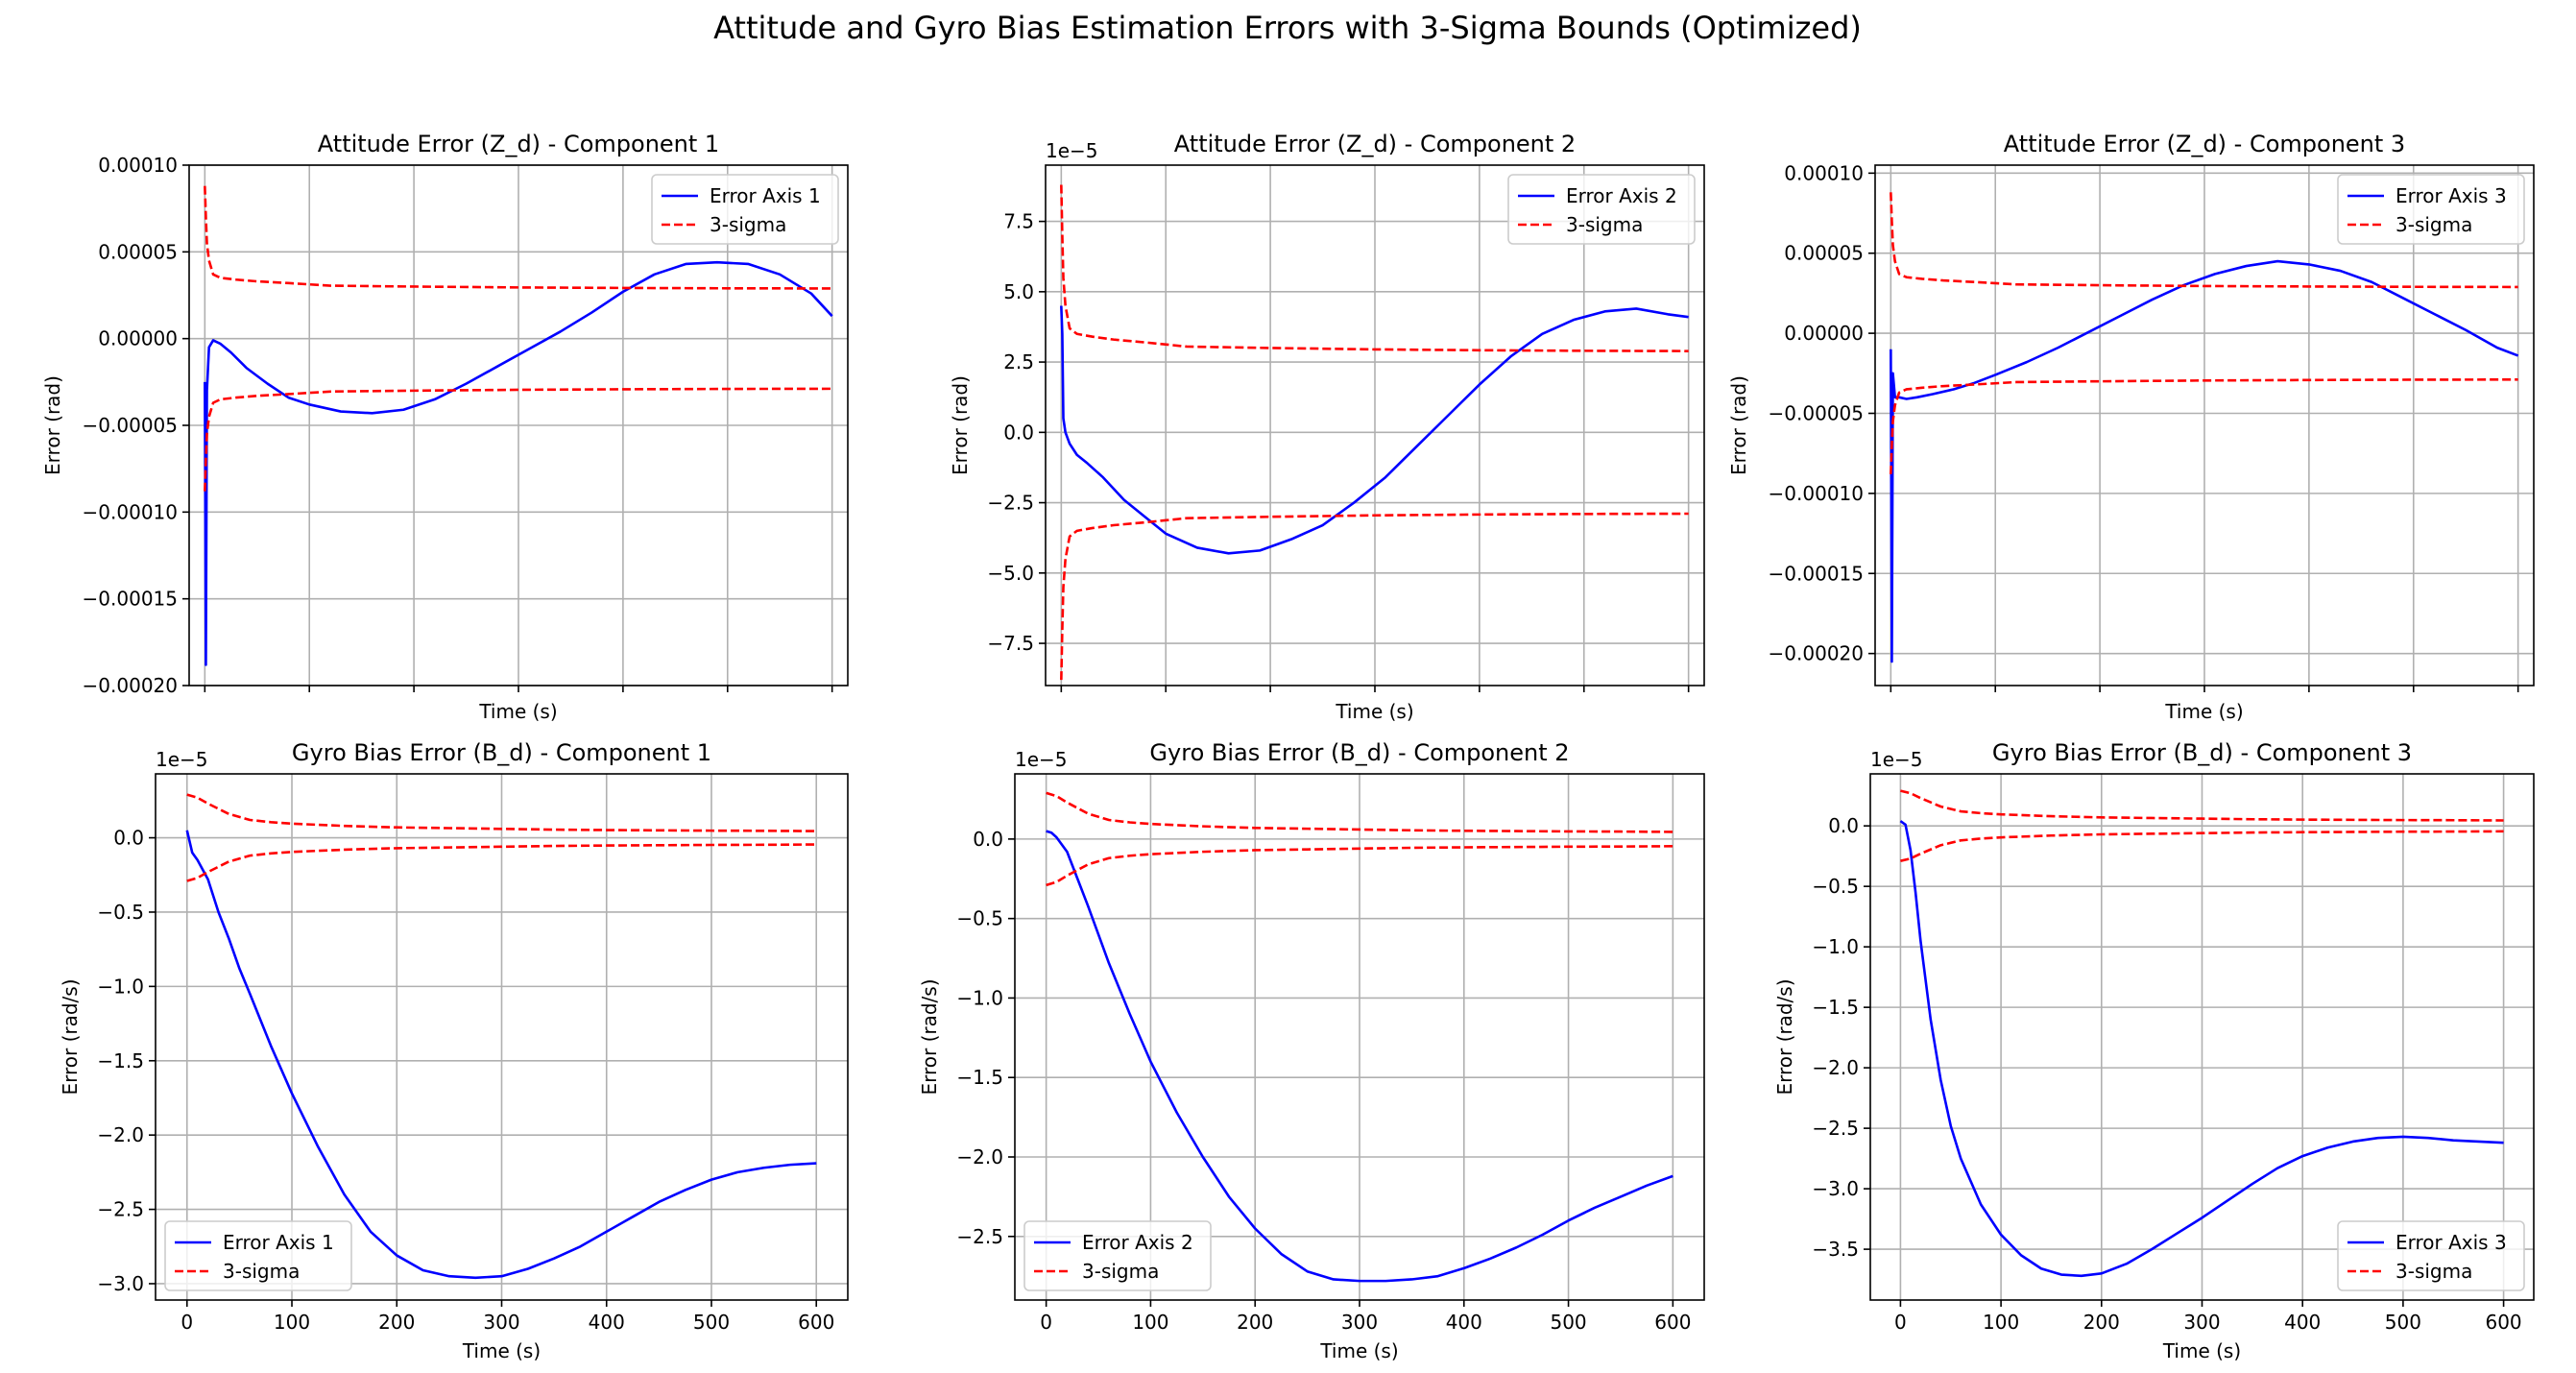  Describe the element at coordinates (1359, 752) in the screenshot. I see `chart-title: Gyro Bias Error (B_d) - Component 2` at that location.